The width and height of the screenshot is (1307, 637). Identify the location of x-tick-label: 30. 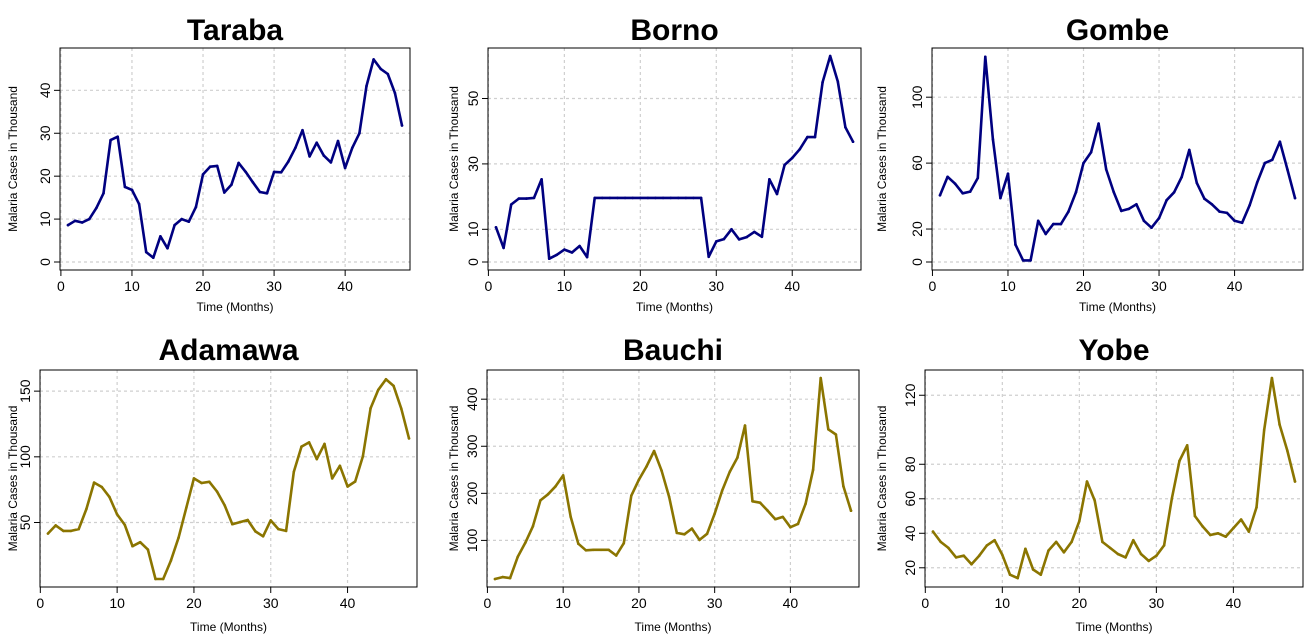
(716, 286).